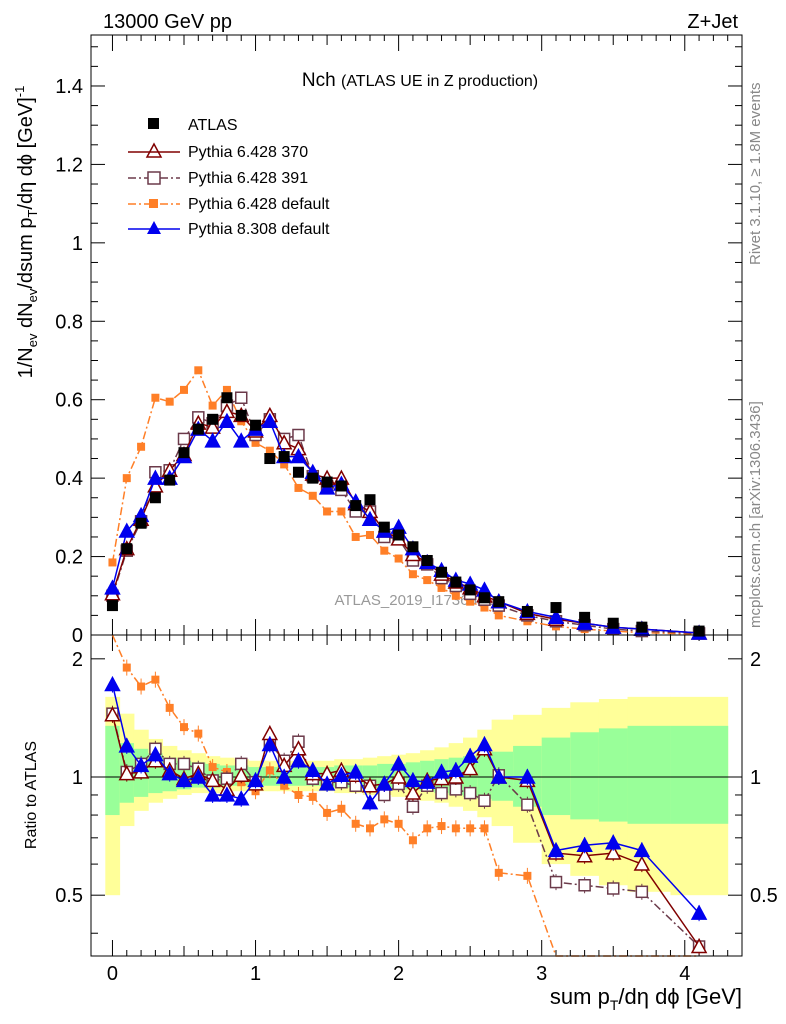 Image resolution: width=786 pixels, height=1024 pixels. I want to click on x-axis-label: sum pT/dη dϕ [GeV], so click(646, 998).